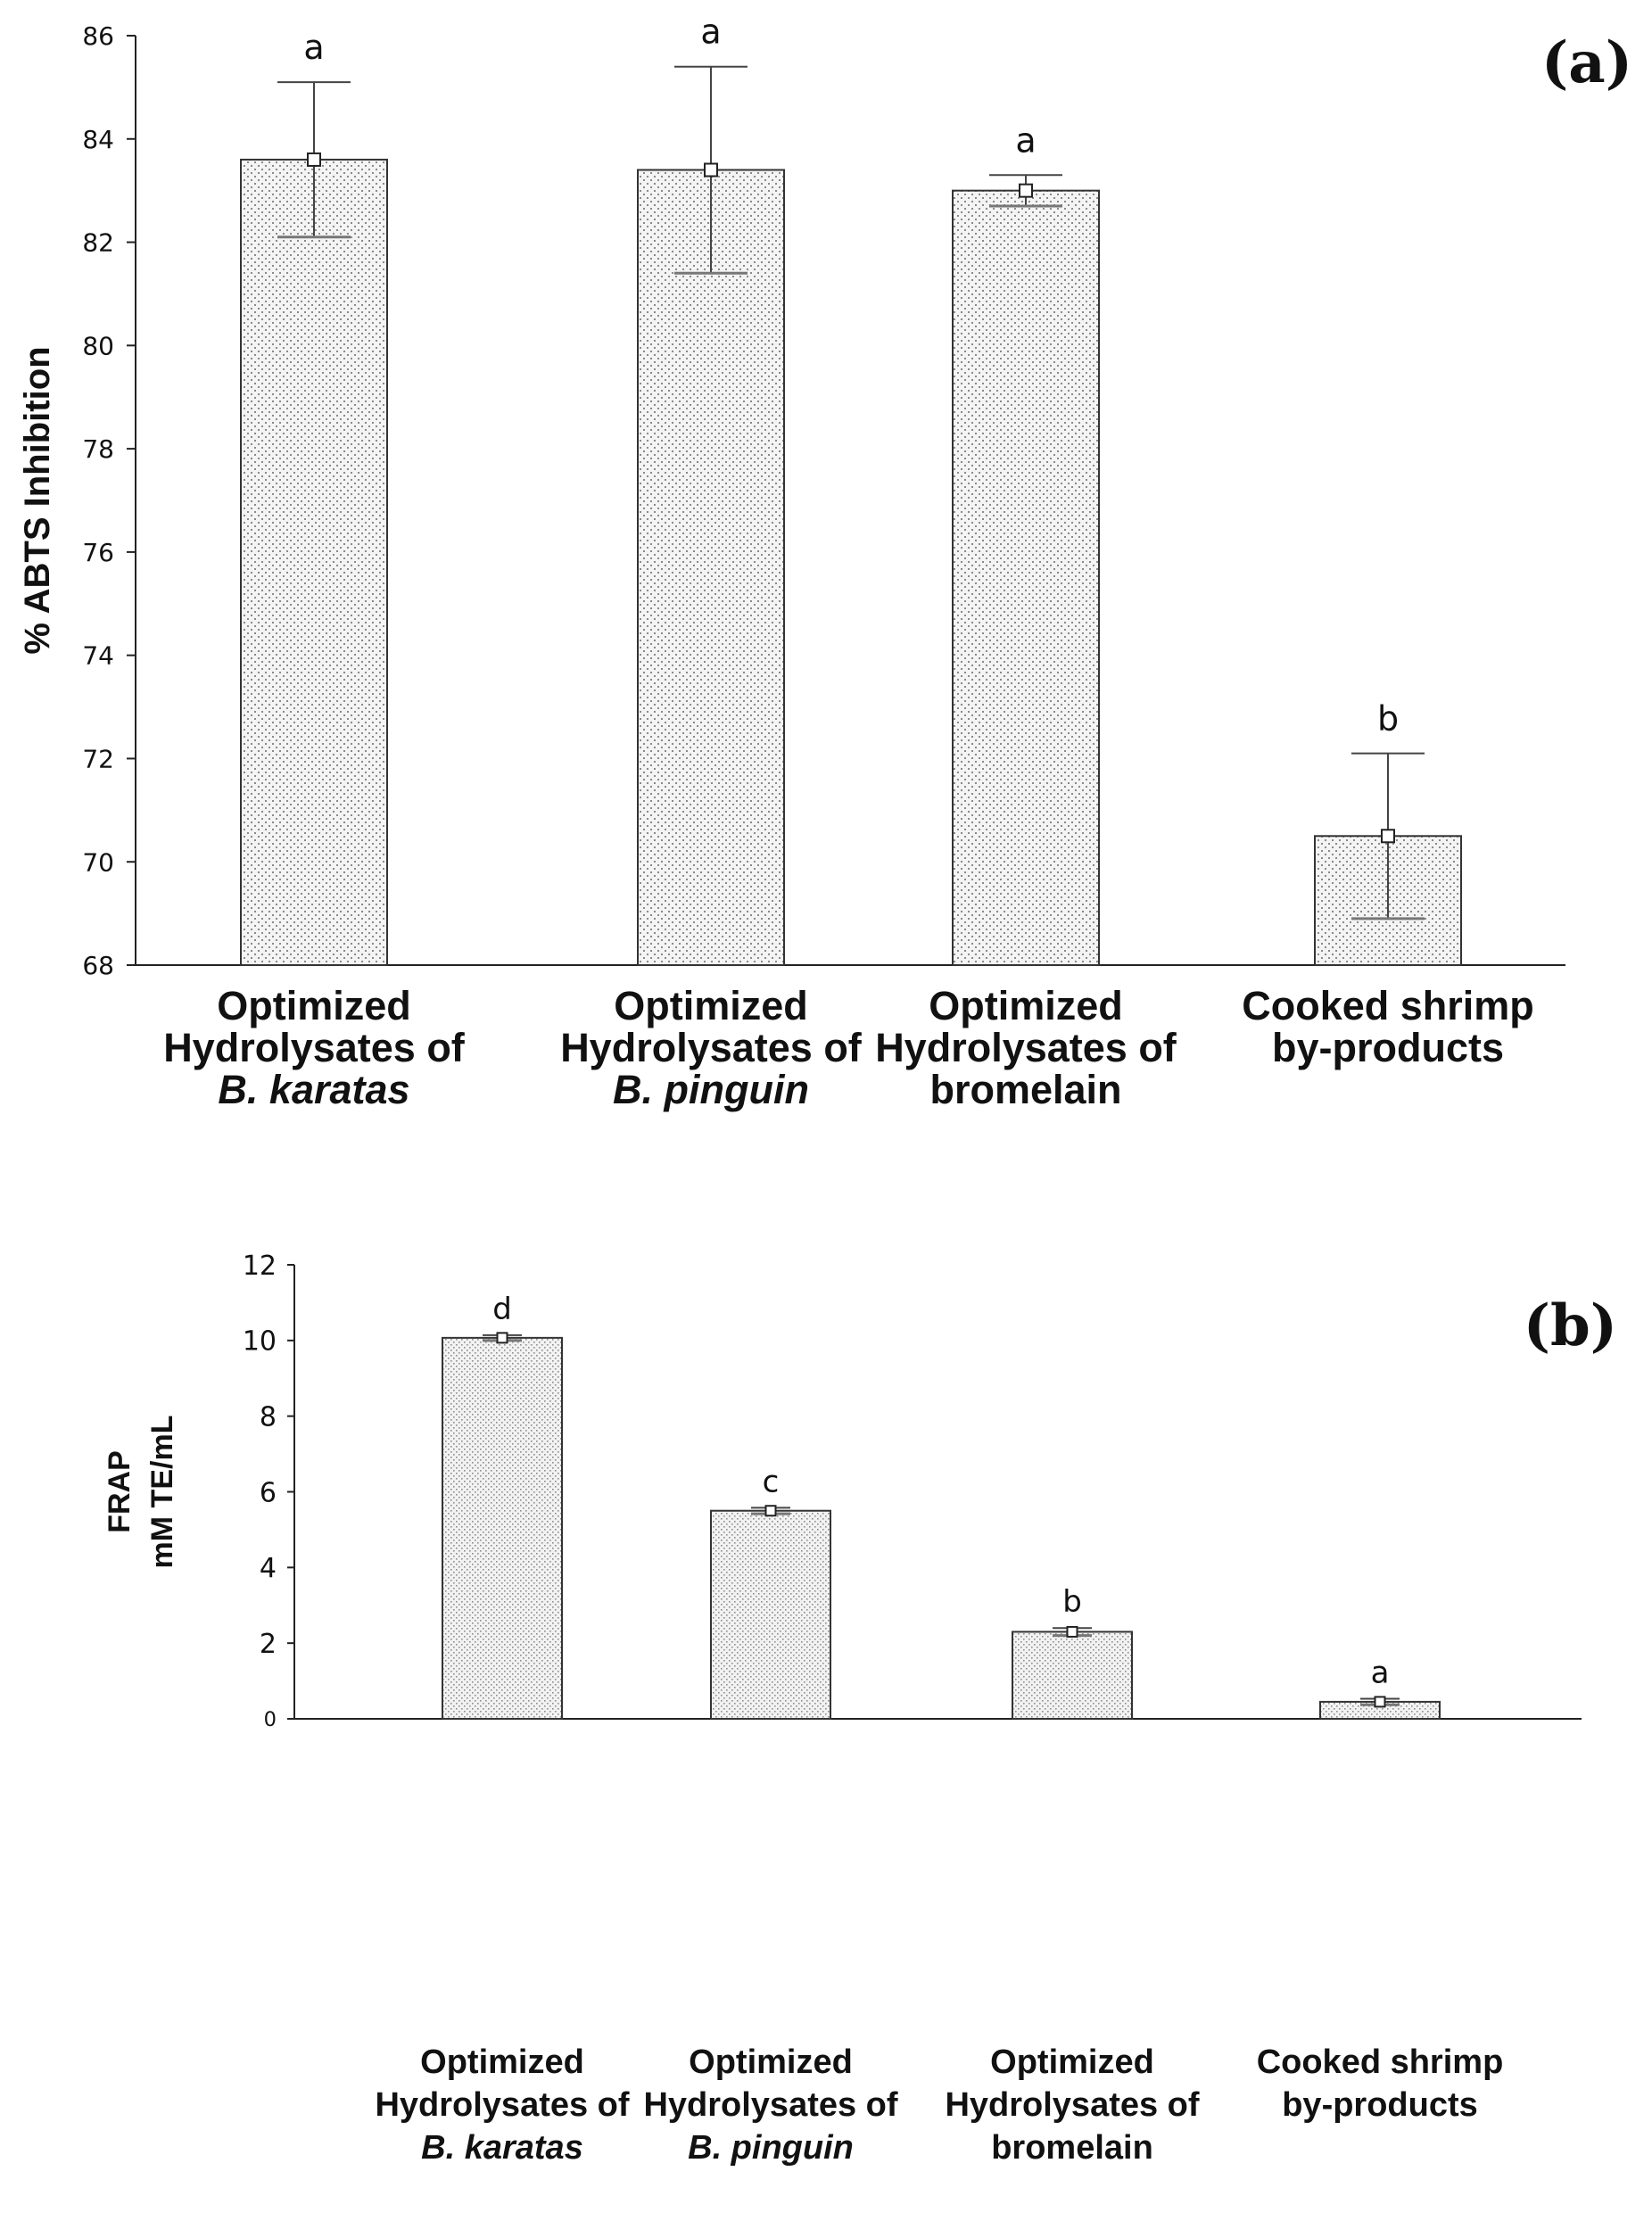 The image size is (1652, 2221). What do you see at coordinates (260, 1342) in the screenshot?
I see `y-tick-label-b: 10` at bounding box center [260, 1342].